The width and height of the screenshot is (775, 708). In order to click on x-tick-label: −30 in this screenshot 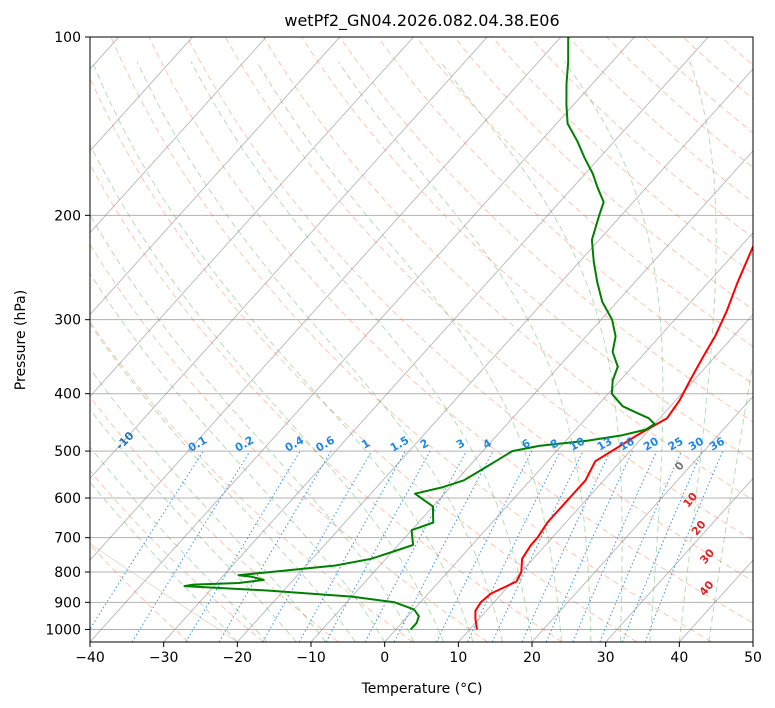, I will do `click(164, 658)`.